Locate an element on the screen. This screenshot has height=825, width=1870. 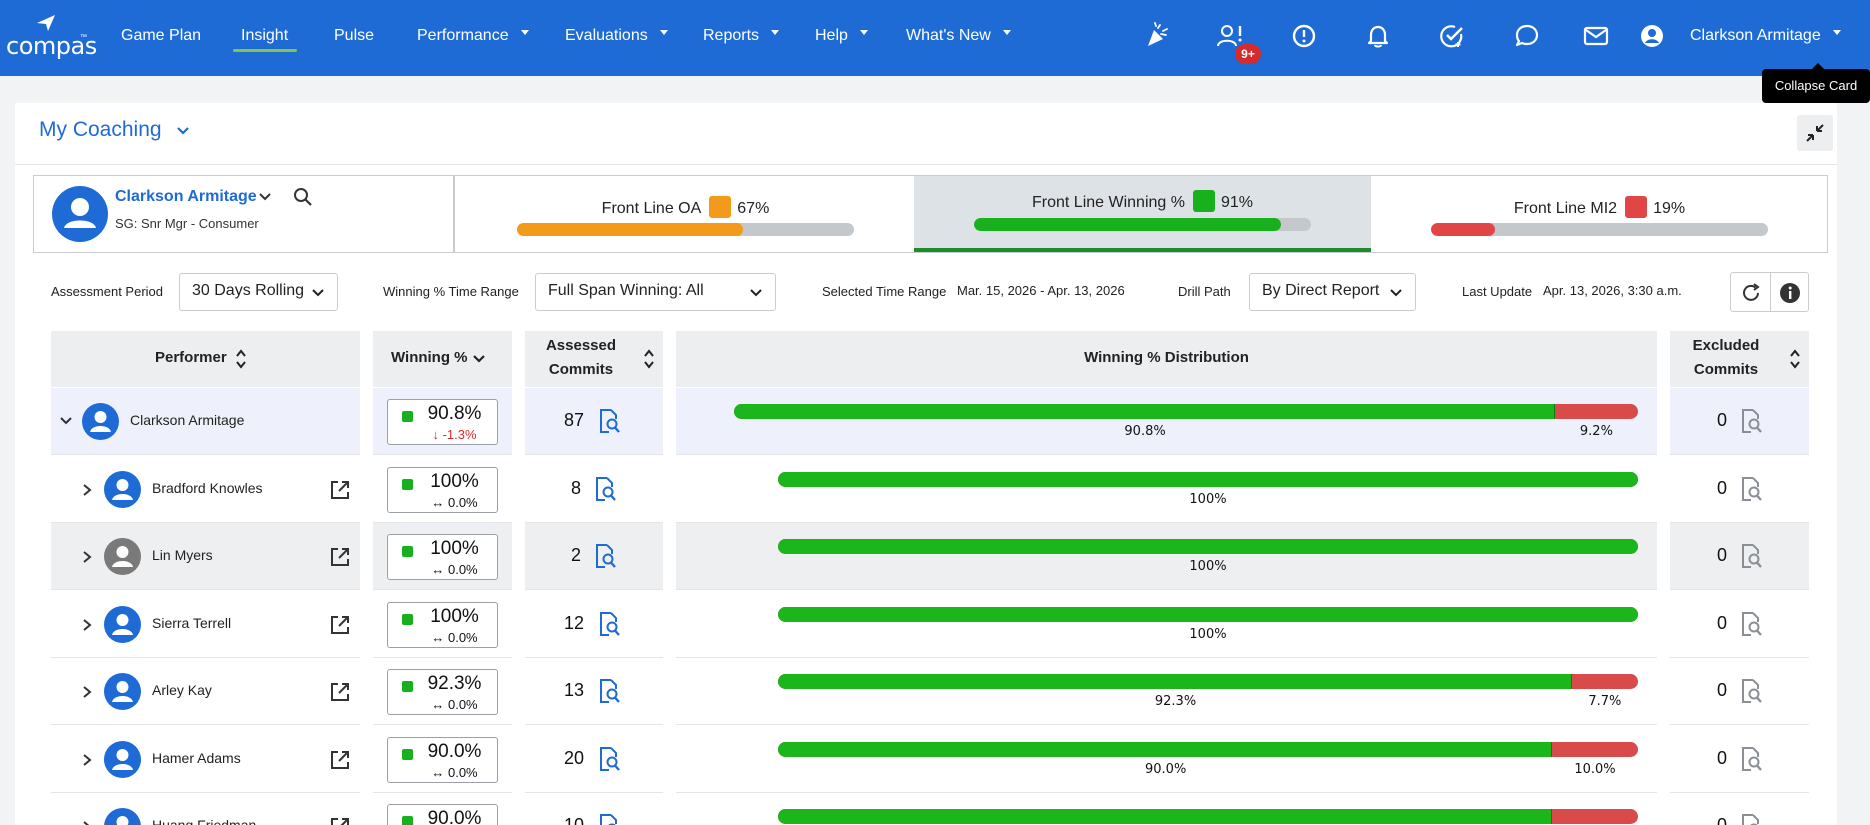
mail-icon is located at coordinates (1596, 36).